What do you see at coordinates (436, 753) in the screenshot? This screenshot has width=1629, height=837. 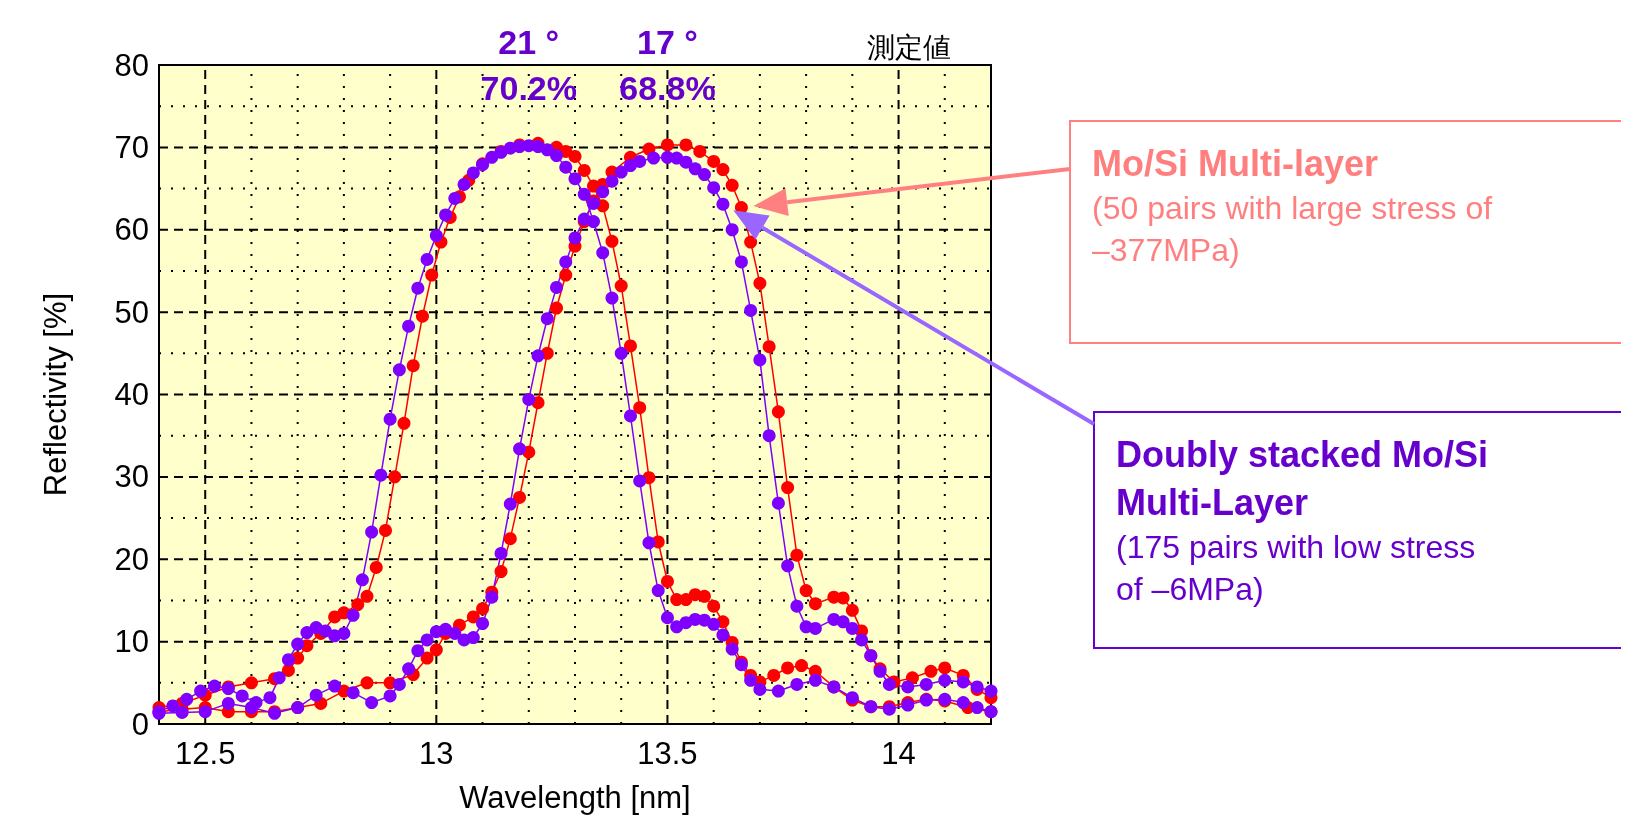 I see `x-tick-label: 13` at bounding box center [436, 753].